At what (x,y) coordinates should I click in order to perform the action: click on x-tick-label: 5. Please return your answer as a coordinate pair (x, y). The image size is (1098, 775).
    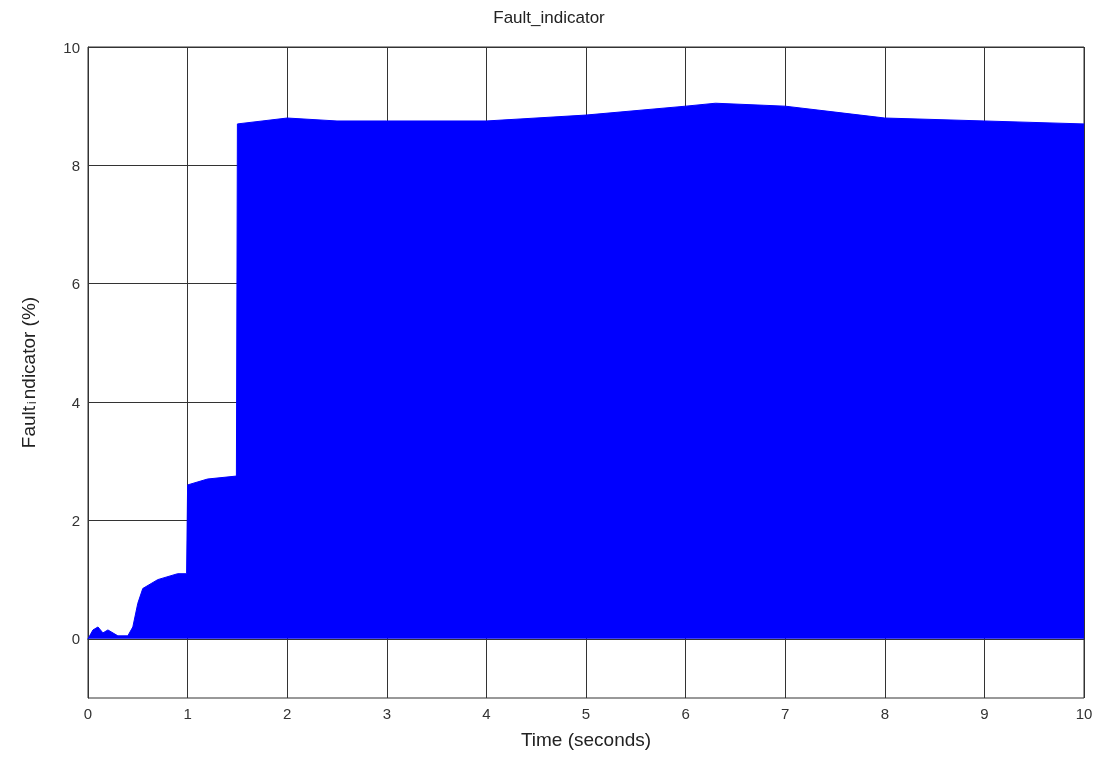
    Looking at the image, I should click on (586, 713).